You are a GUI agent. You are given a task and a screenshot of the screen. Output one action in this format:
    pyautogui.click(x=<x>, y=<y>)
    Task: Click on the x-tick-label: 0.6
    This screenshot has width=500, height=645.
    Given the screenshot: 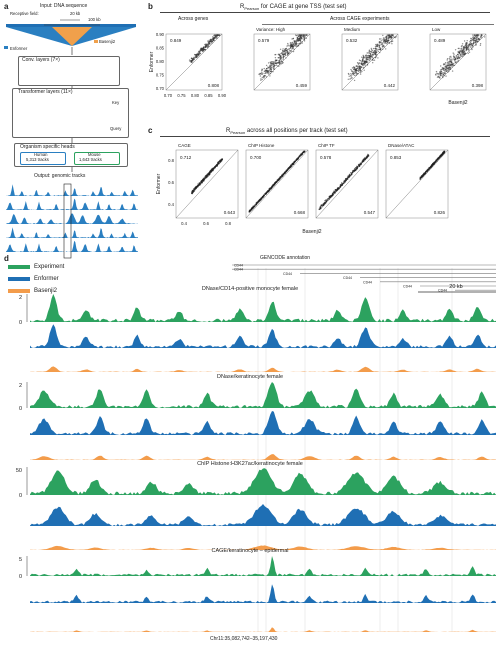 What is the action you would take?
    pyautogui.click(x=206, y=223)
    